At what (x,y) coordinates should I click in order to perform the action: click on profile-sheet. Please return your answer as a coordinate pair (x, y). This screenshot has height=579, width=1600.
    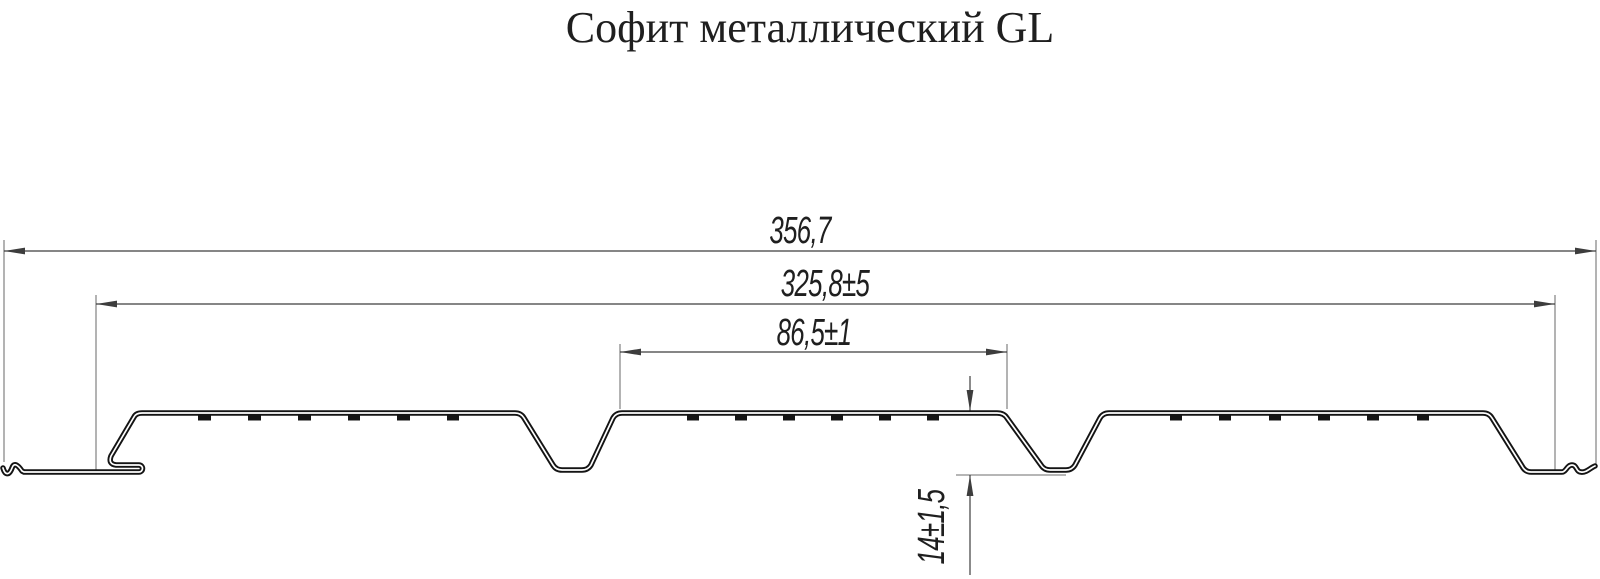
    Looking at the image, I should click on (799, 443).